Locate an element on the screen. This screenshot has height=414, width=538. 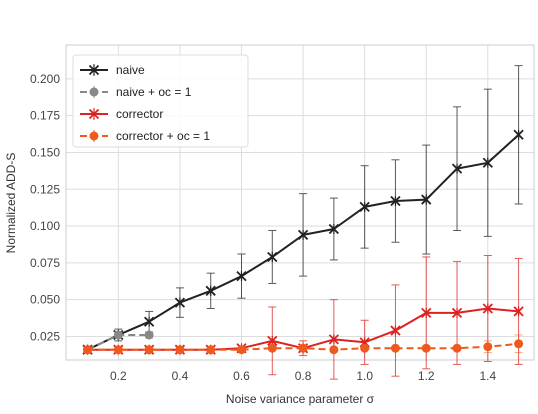
legend-box is located at coordinates (160, 101).